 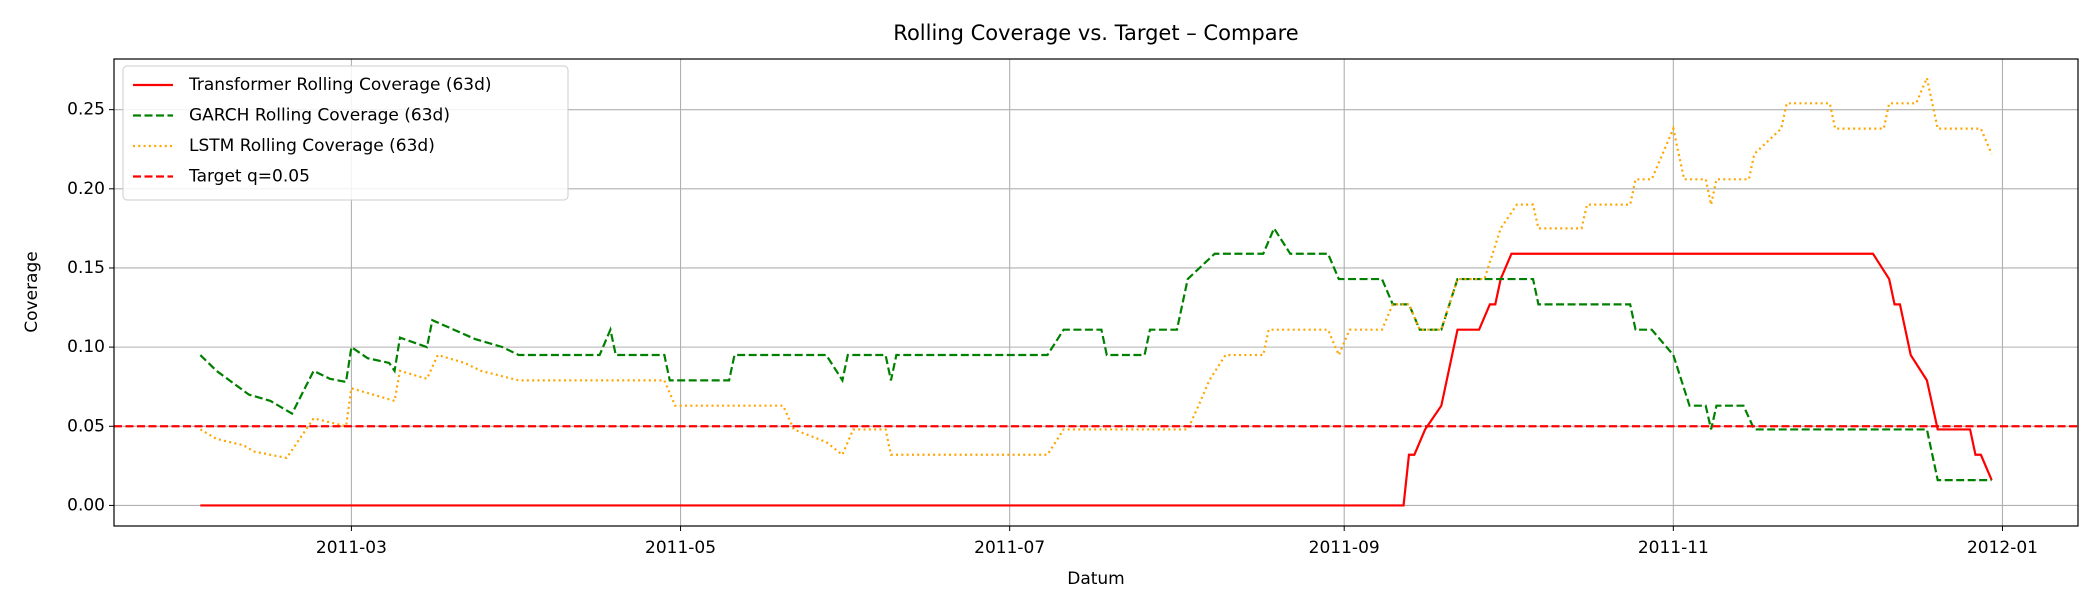 What do you see at coordinates (351, 548) in the screenshot?
I see `x-tick-label: 2011-03` at bounding box center [351, 548].